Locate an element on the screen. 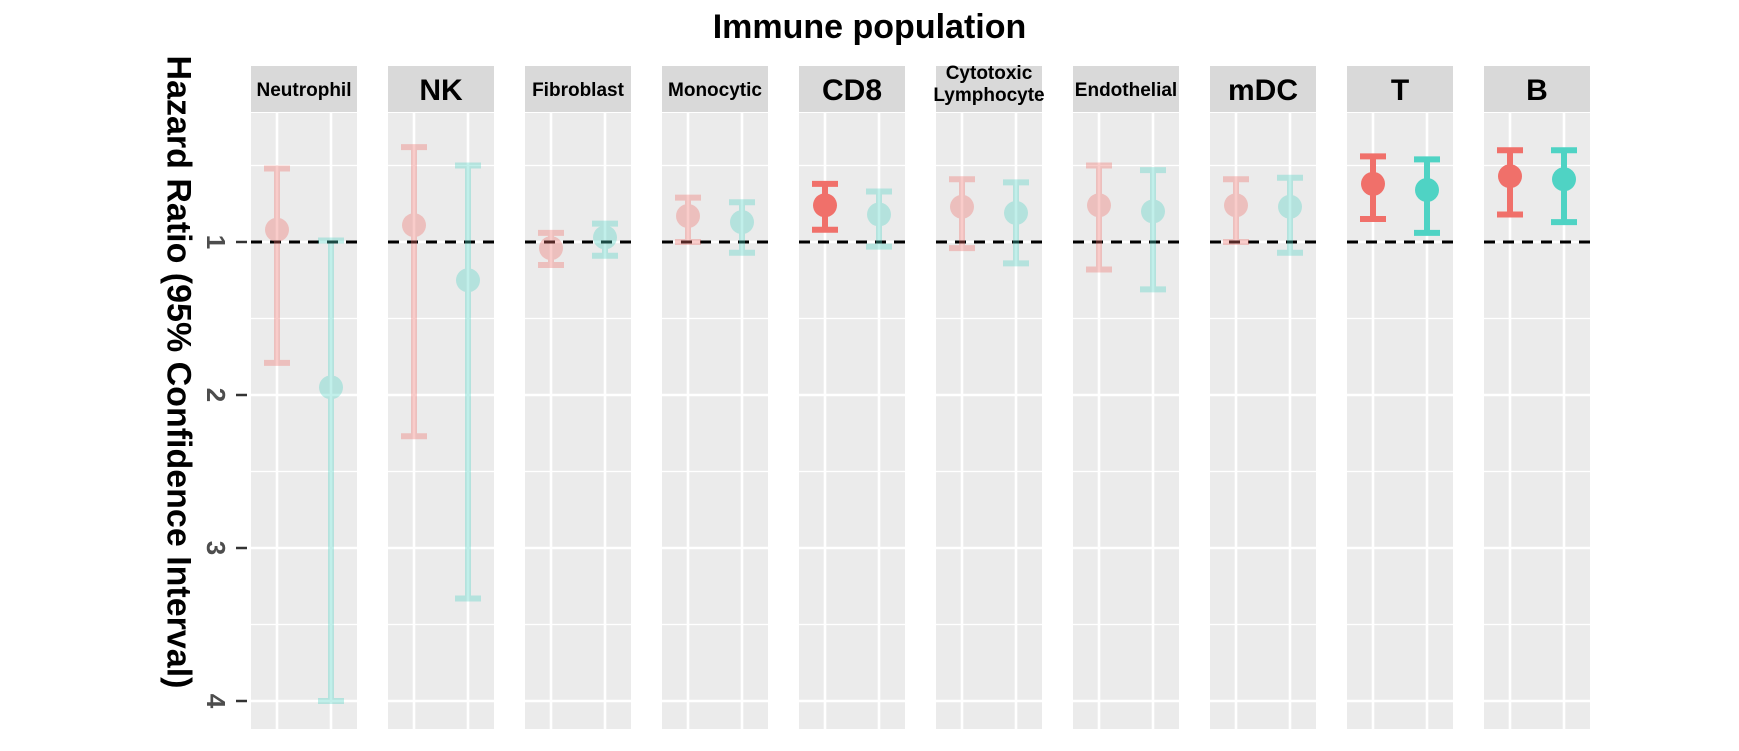  chart-title: Immune population is located at coordinates (869, 27).